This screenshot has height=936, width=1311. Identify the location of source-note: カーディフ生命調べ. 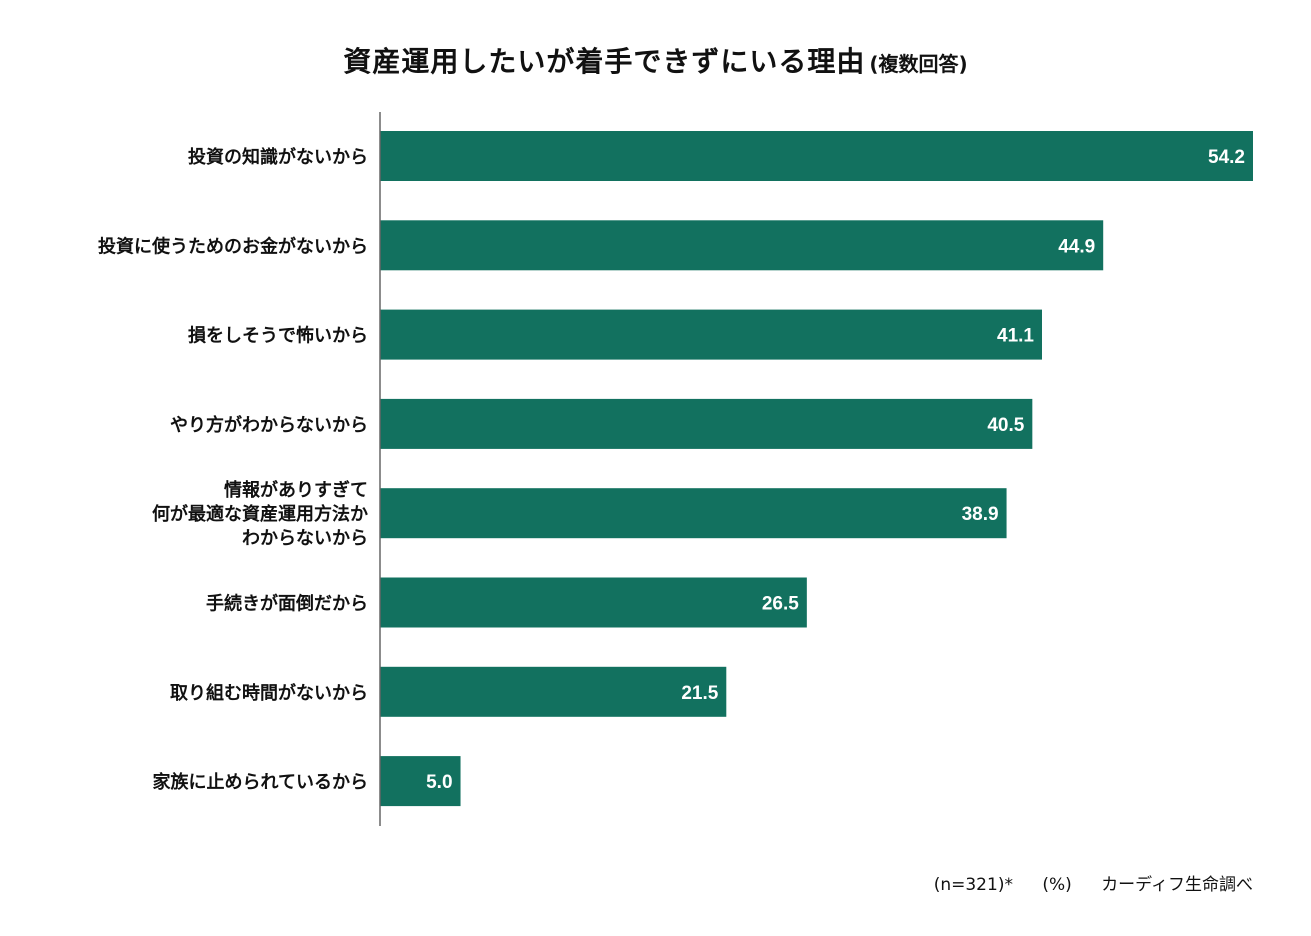
(1177, 885).